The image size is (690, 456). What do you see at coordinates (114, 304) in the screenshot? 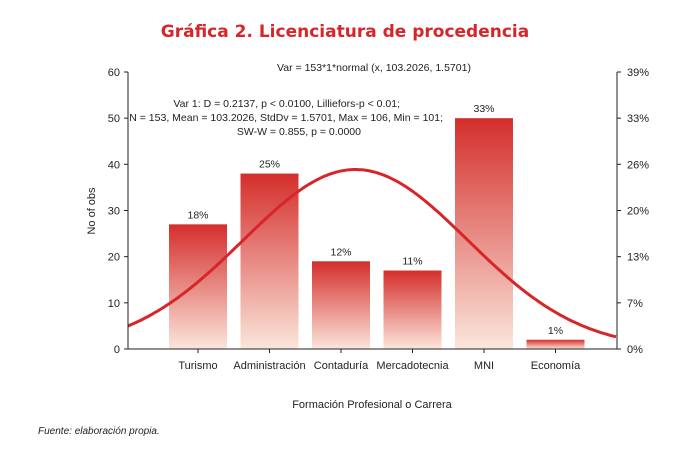
I see `y-tick-label: 10` at bounding box center [114, 304].